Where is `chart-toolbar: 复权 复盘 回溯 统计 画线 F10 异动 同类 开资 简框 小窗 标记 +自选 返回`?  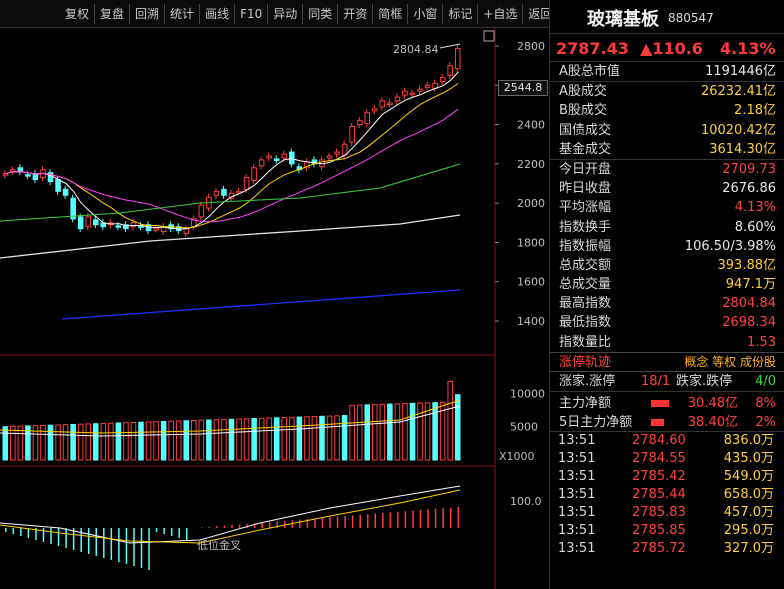 chart-toolbar: 复权 复盘 回溯 统计 画线 F10 异动 同类 开资 简框 小窗 标记 +自选 返回 is located at coordinates (276, 14).